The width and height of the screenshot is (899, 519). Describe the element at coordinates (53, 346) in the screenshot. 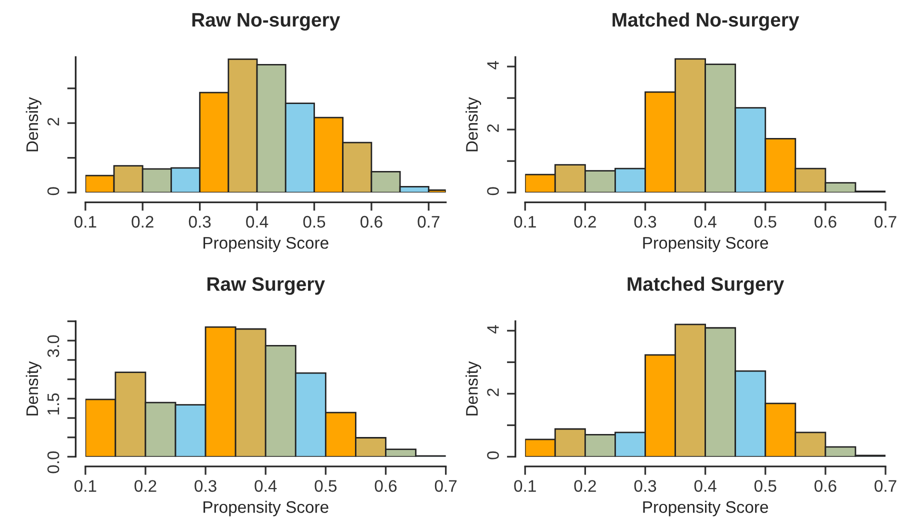

I see `y-tick-label: 3.0` at that location.